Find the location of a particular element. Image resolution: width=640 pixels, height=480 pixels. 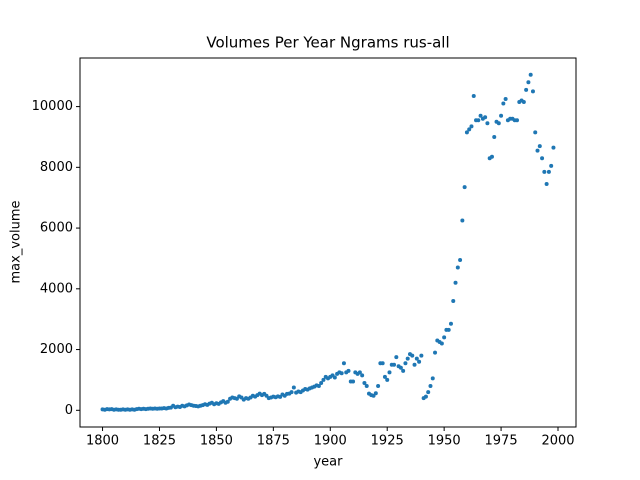

y-tick-label: 2000 is located at coordinates (56, 349).